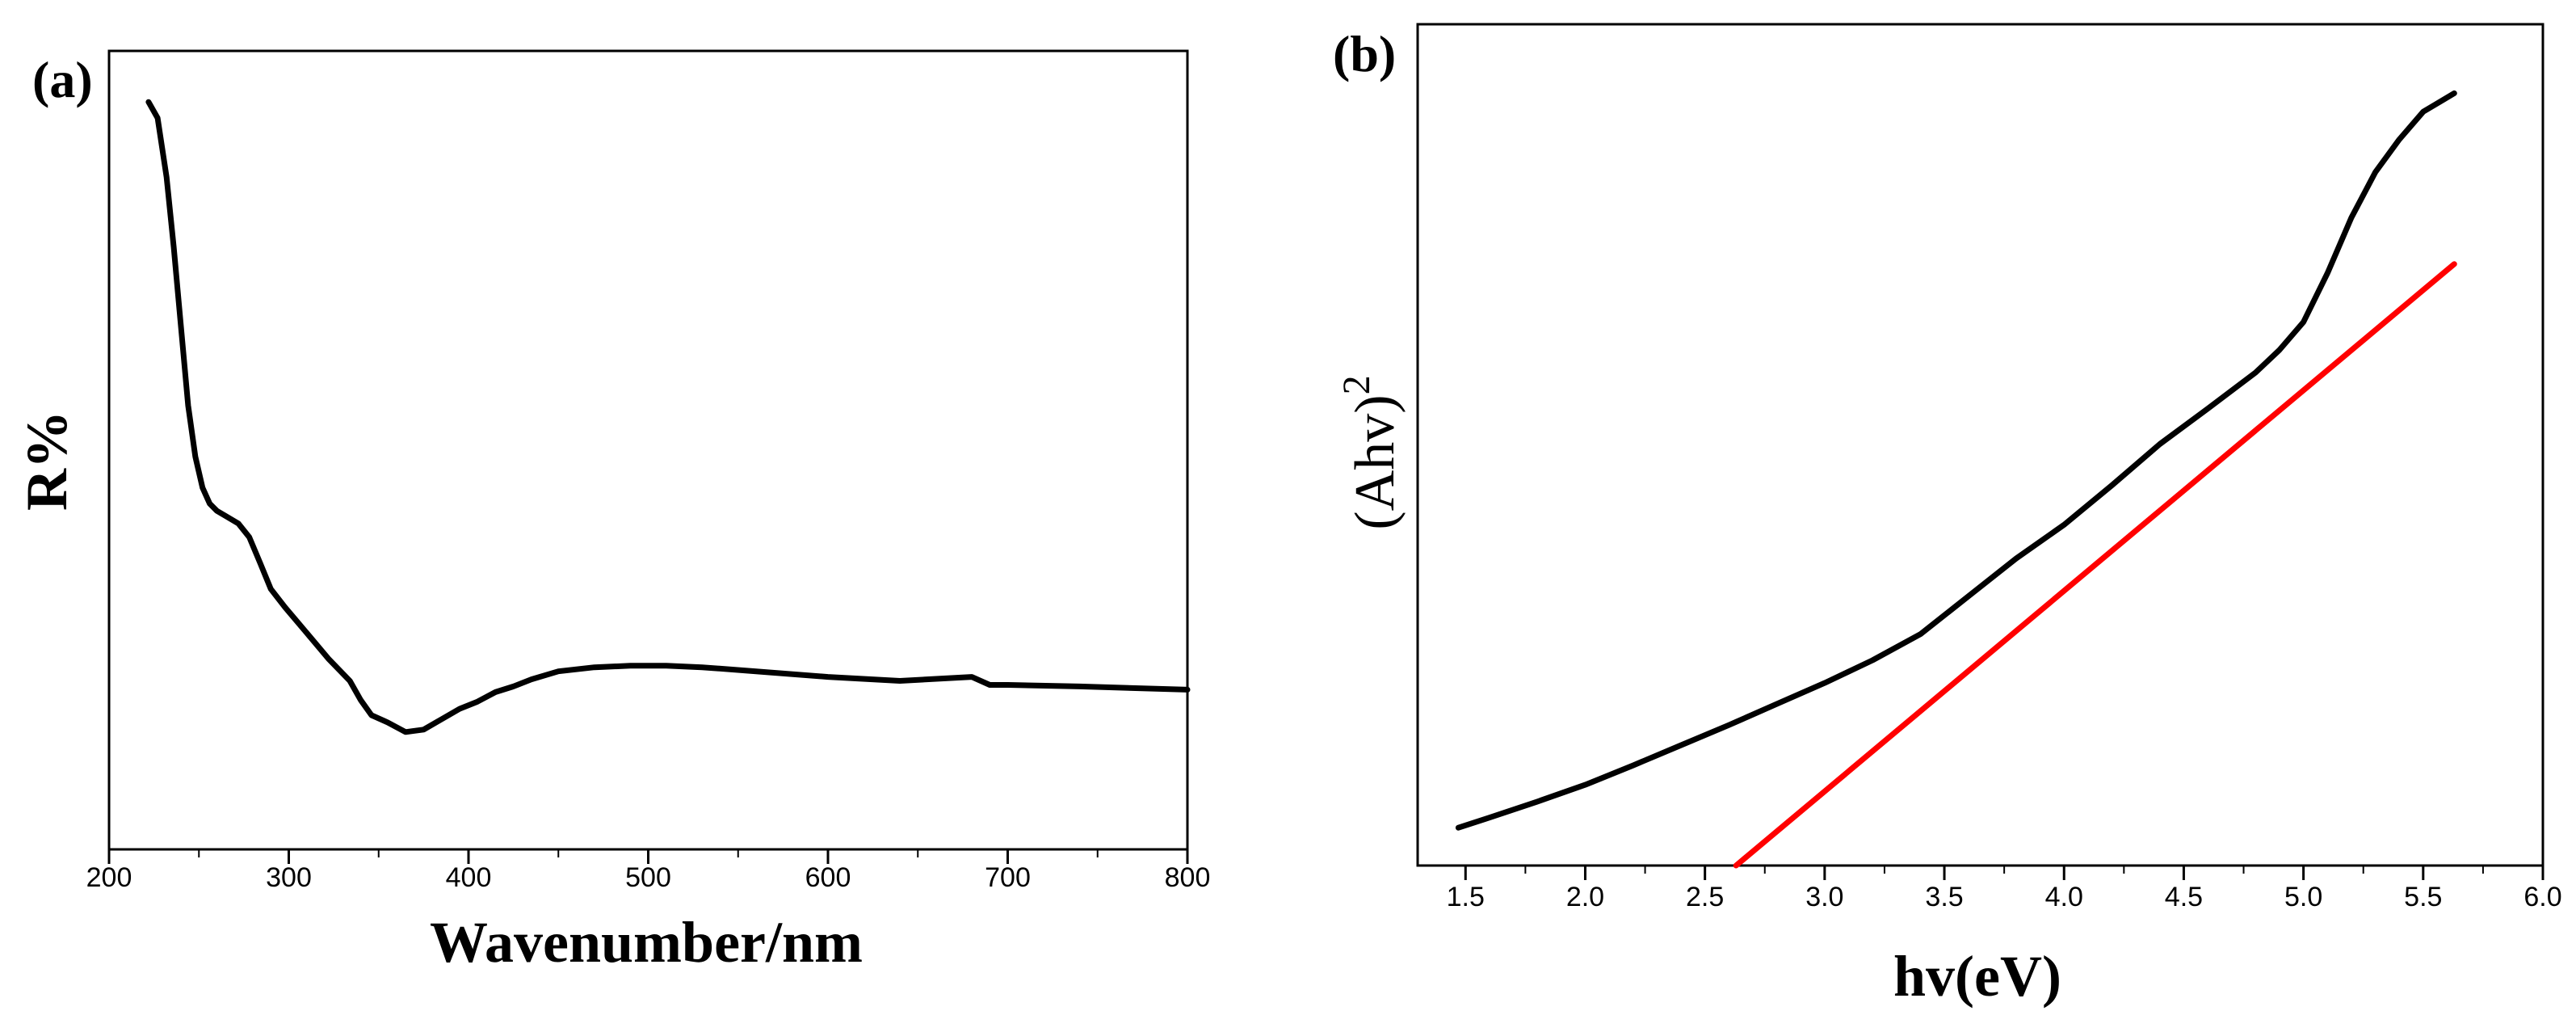 This screenshot has width=2576, height=1011. I want to click on panel-b-x-axis-title: hv(eV), so click(1977, 976).